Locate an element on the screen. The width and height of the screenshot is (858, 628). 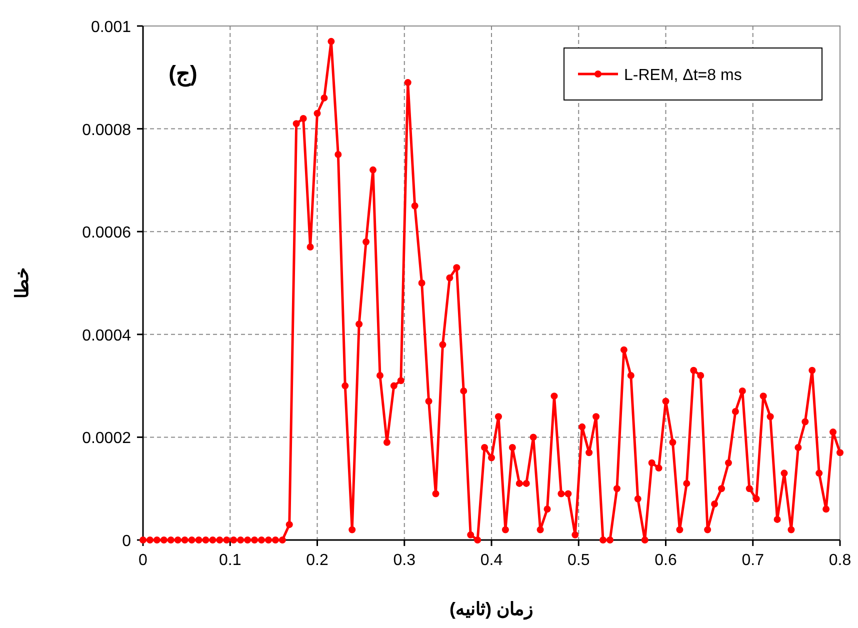
x-tick-label: 0 is located at coordinates (143, 560).